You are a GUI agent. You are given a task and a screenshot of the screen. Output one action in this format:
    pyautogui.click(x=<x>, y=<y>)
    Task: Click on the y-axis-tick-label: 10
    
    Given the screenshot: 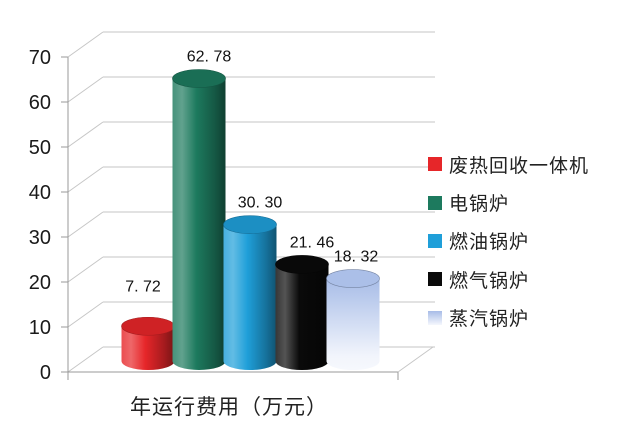 What is the action you would take?
    pyautogui.click(x=40, y=328)
    